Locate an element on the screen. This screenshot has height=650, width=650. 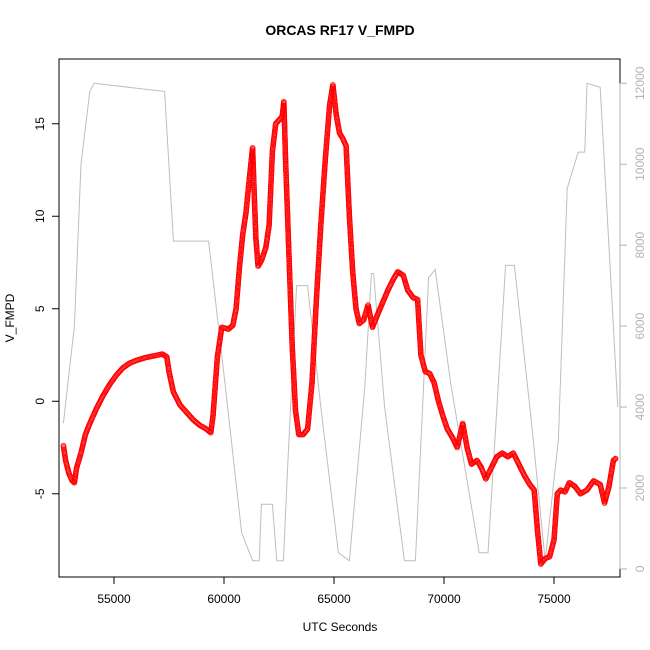
right-tick-label: 12000 is located at coordinates (640, 83).